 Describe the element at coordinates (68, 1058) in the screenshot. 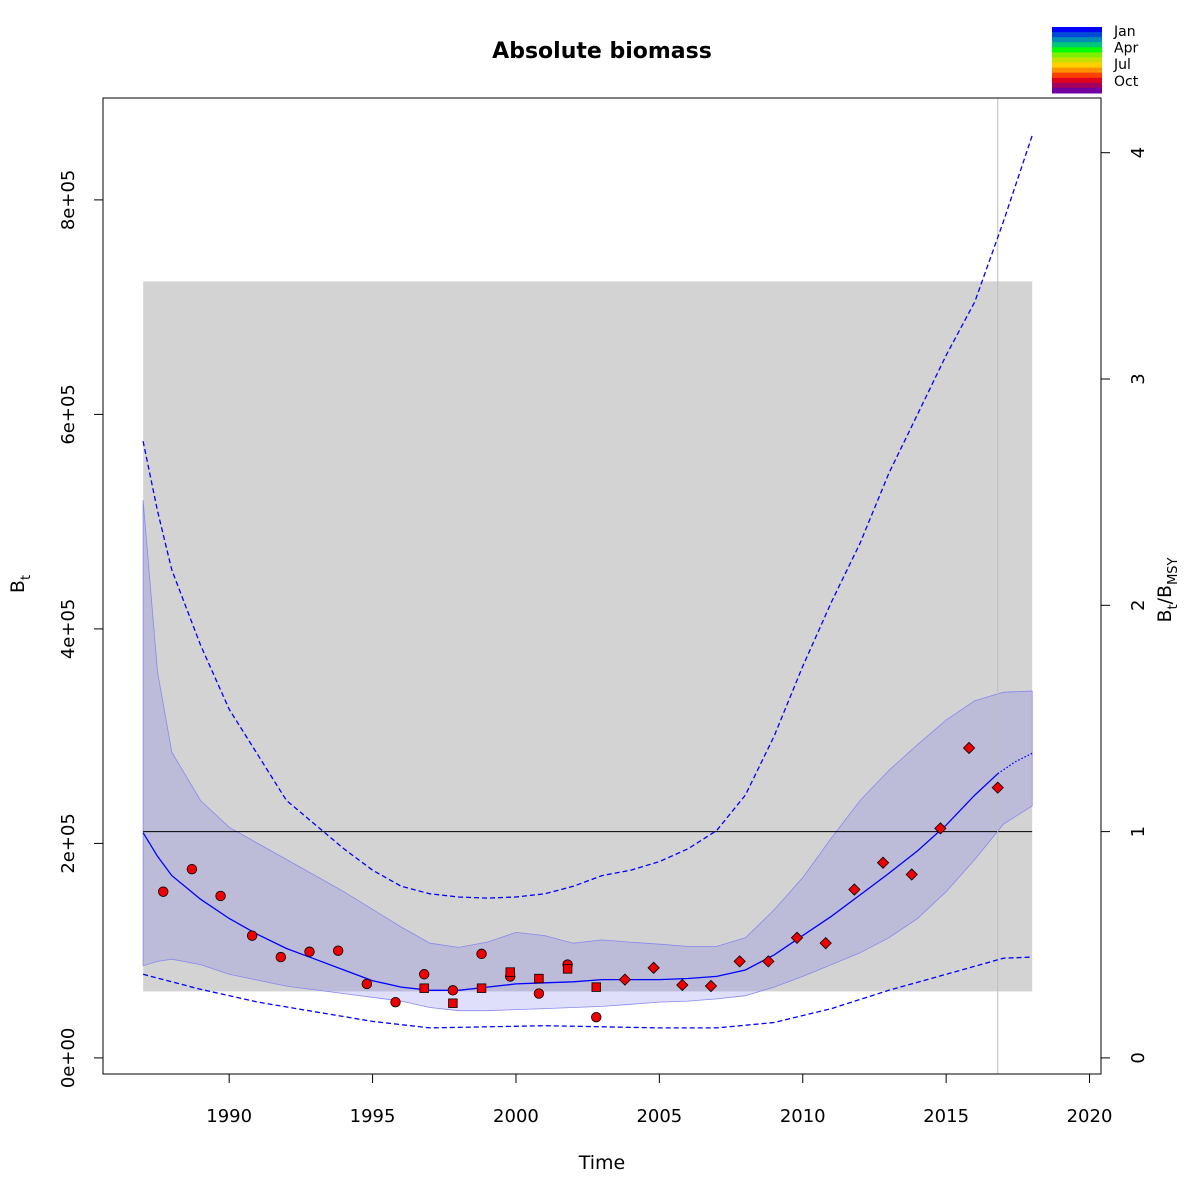

I see `y-tick-label: 0e+00` at that location.